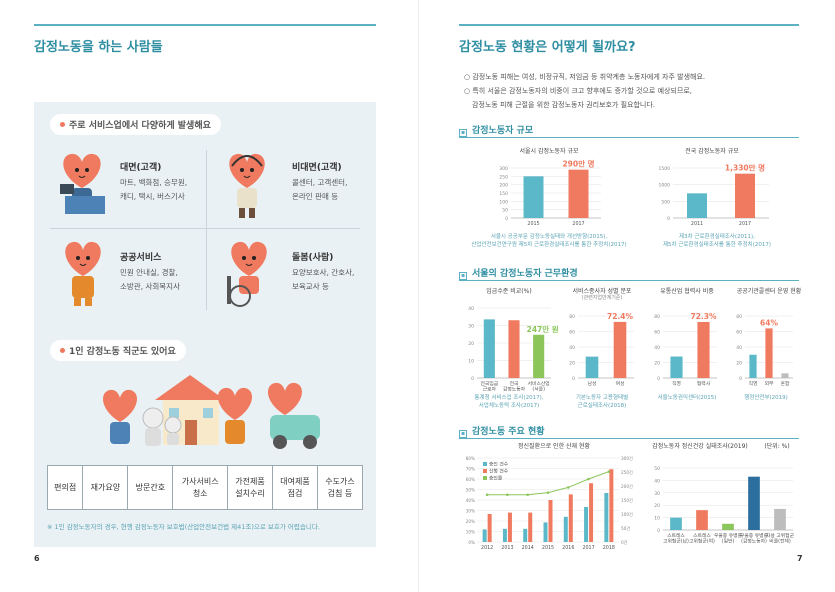  I want to click on chart-unit: (단위: %), so click(777, 446).